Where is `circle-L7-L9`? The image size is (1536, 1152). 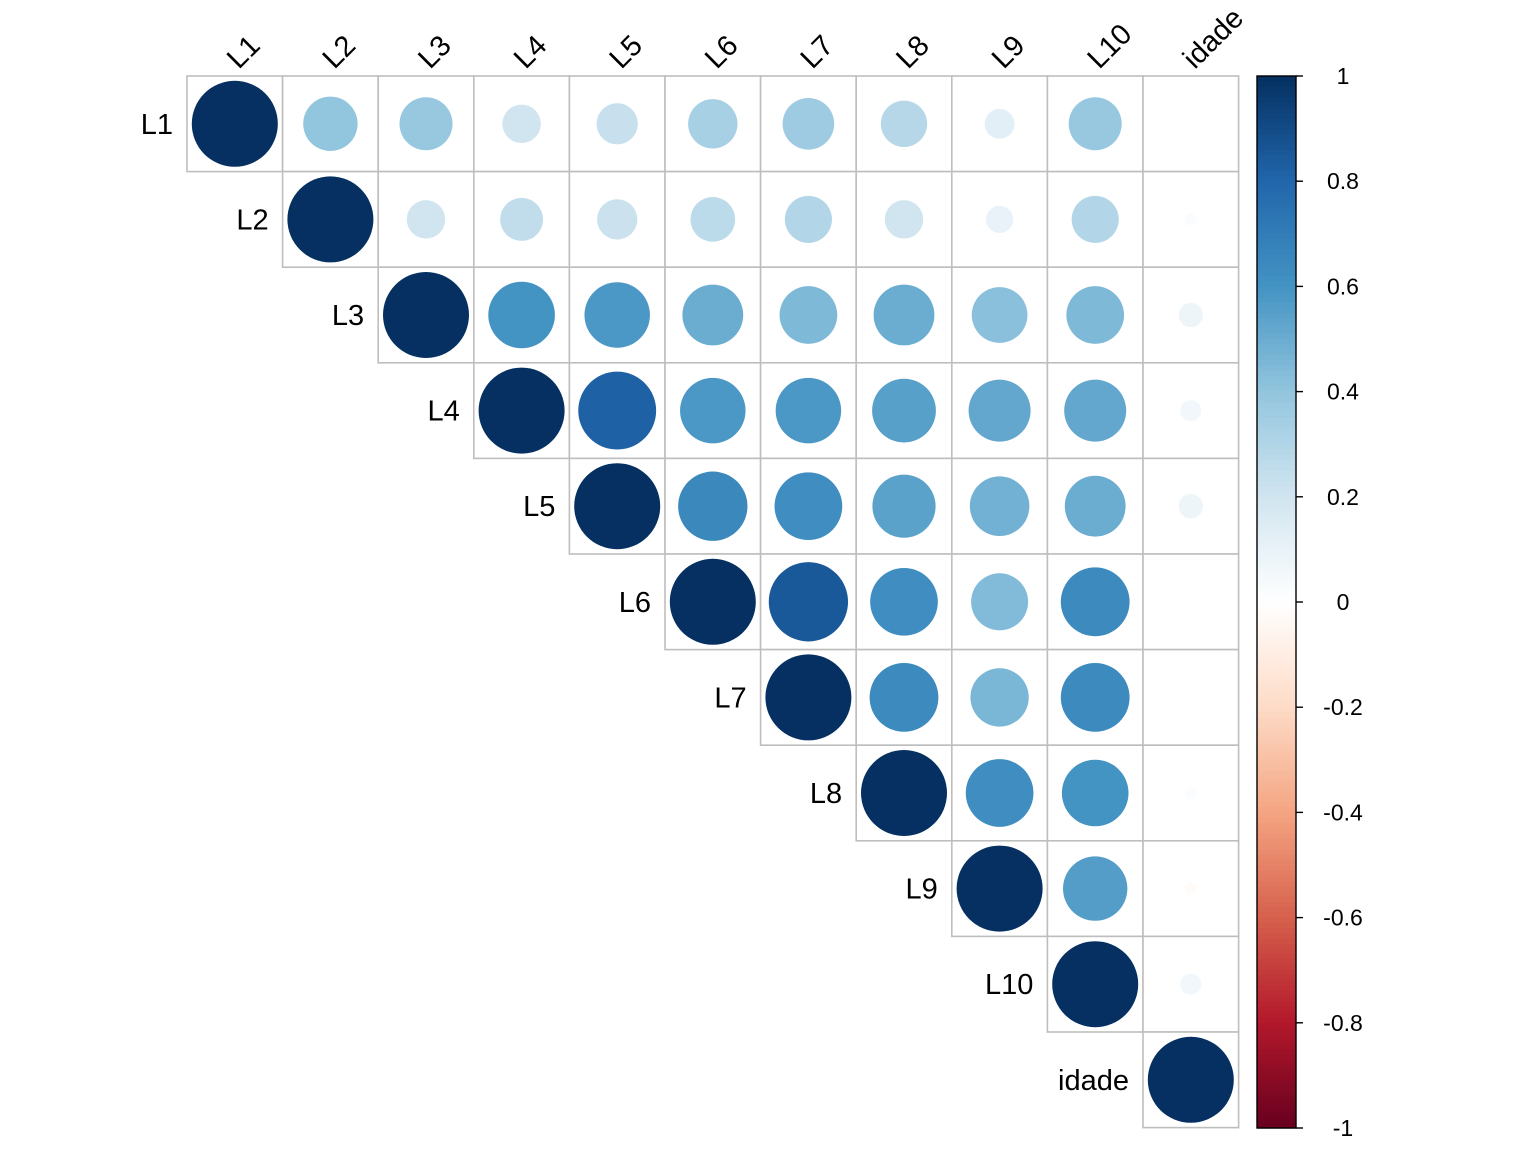 circle-L7-L9 is located at coordinates (999, 697).